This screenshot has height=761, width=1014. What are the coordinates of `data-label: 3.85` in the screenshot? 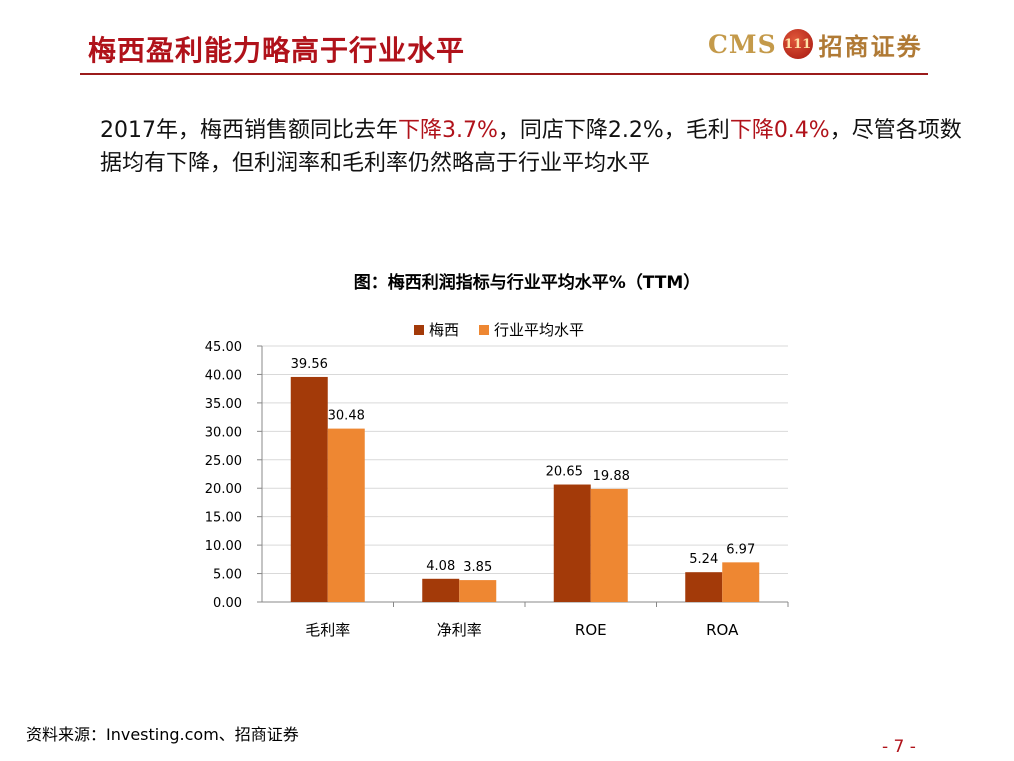 It's located at (477, 567).